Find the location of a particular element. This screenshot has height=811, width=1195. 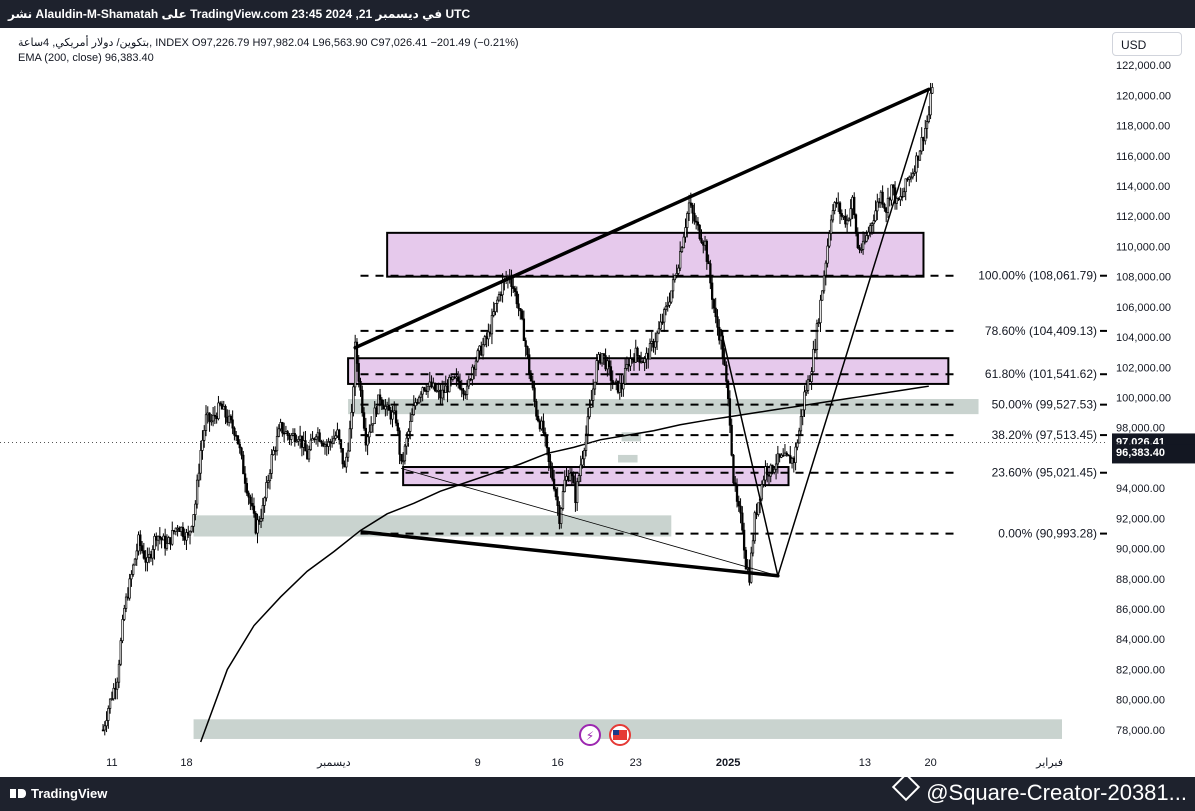

currency-button: USD is located at coordinates (1147, 44).